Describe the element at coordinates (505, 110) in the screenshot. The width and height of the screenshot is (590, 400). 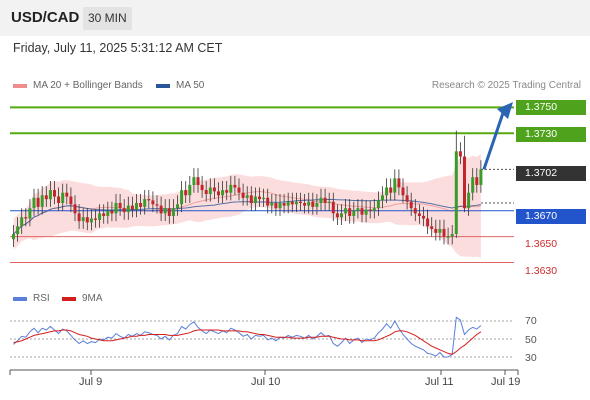
I see `forecast-arrow-head` at that location.